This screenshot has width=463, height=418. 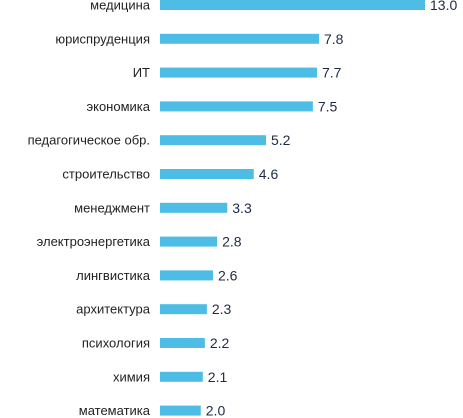 I want to click on value-label: 13.0, so click(x=443, y=6).